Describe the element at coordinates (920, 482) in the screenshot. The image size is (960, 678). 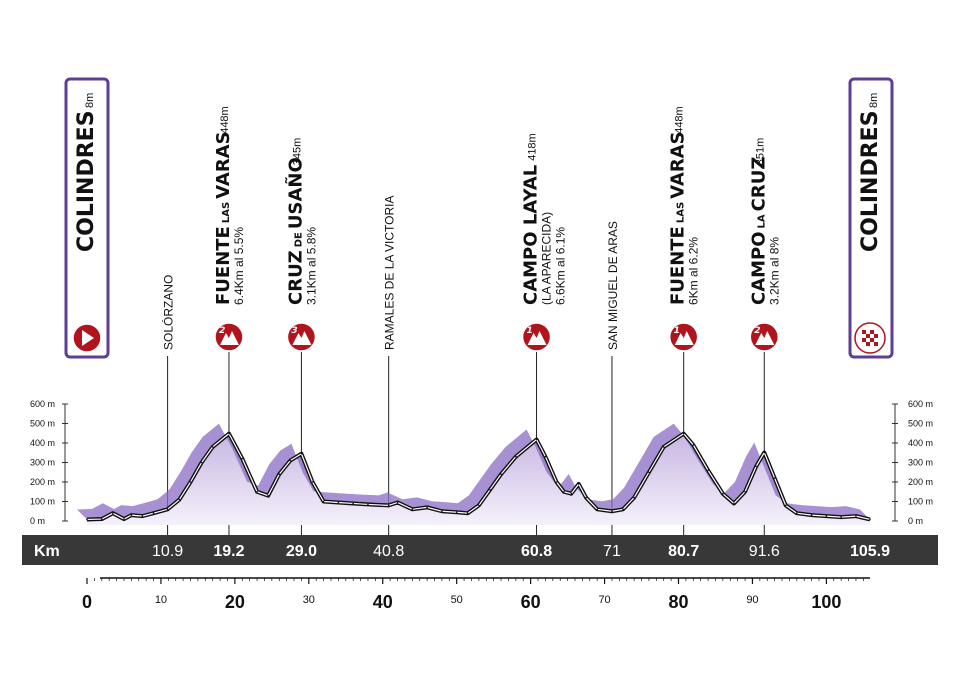
I see `y-axis-label-right: 200 m` at that location.